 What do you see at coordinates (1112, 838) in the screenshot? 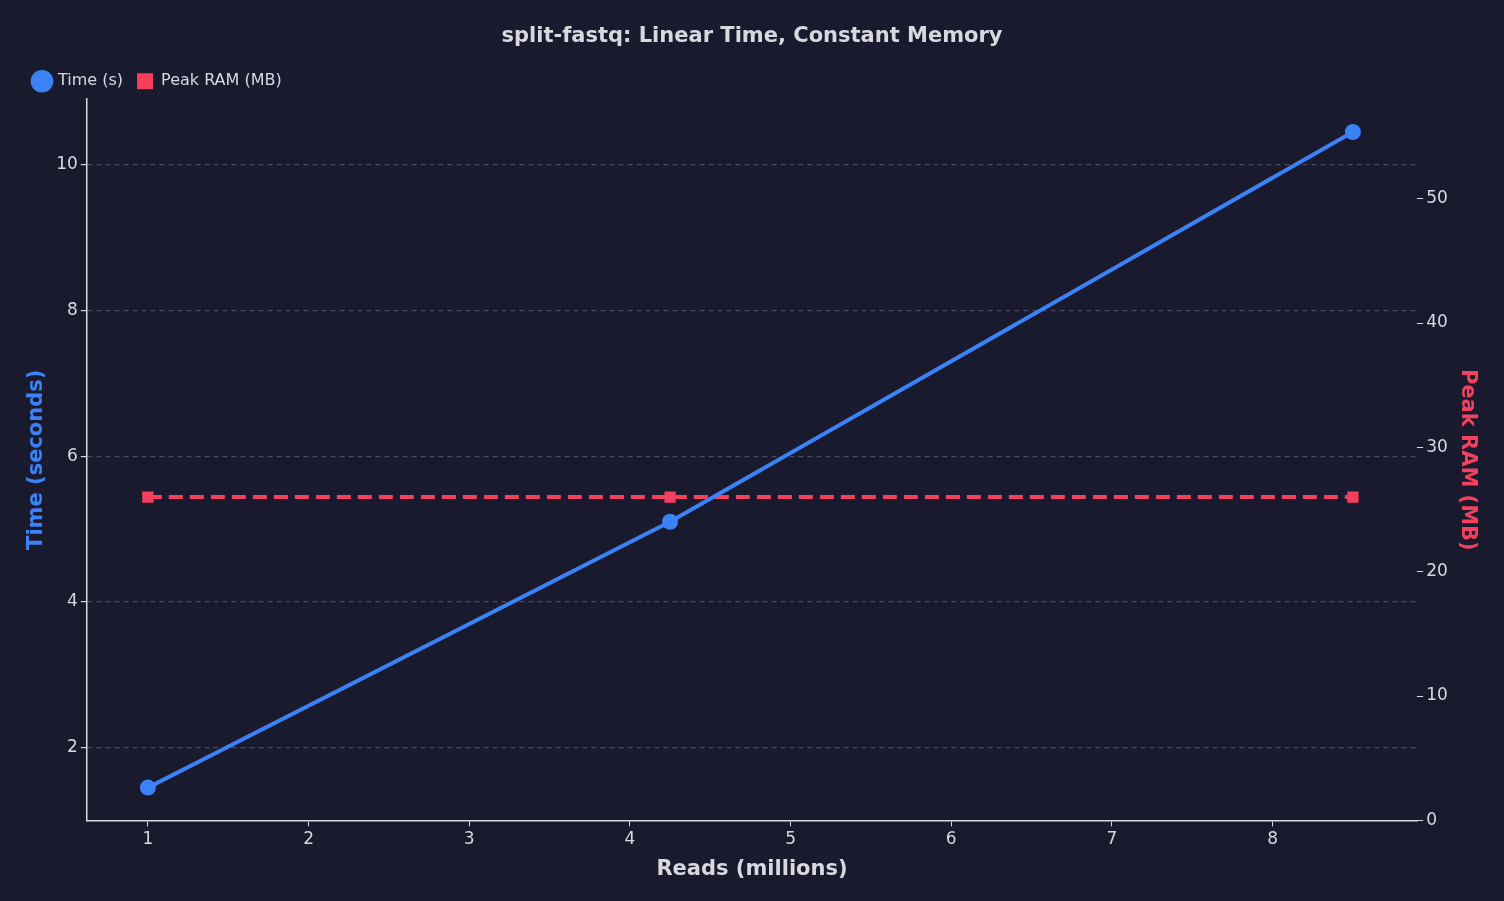
I see `x-tick-label: 7` at bounding box center [1112, 838].